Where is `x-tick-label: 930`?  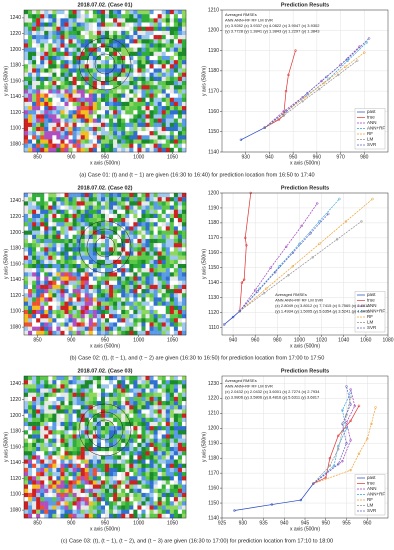 x-tick-label: 930 is located at coordinates (246, 157).